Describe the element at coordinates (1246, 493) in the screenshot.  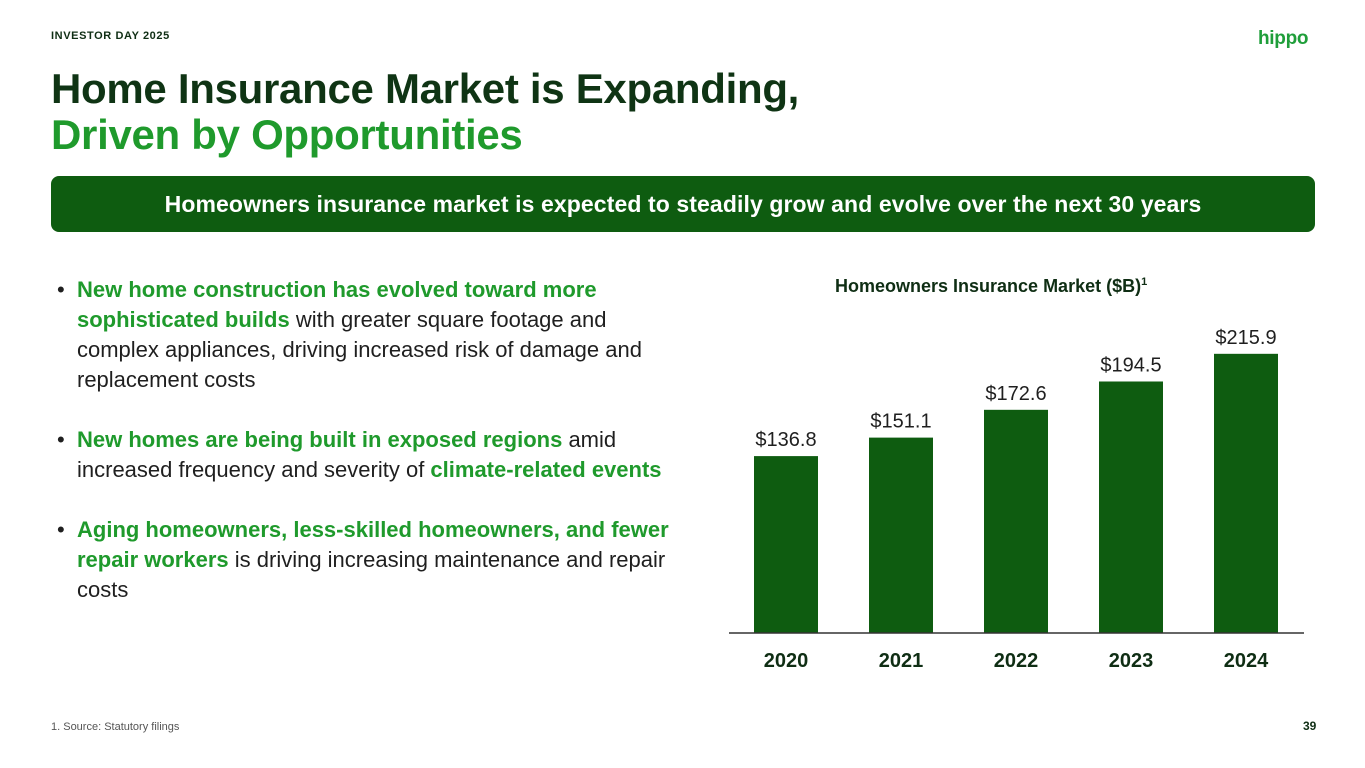
I see `bar-2024` at that location.